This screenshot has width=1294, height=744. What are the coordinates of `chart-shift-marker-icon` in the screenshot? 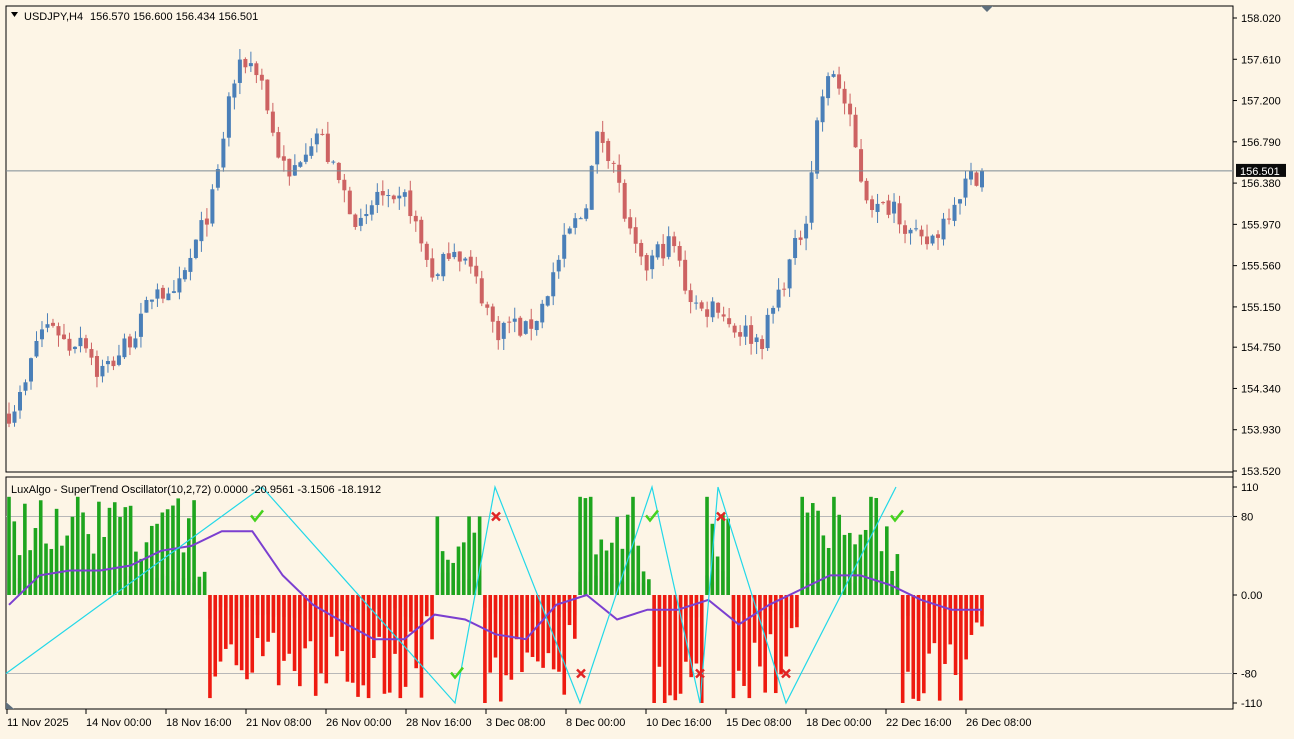 It's located at (987, 9).